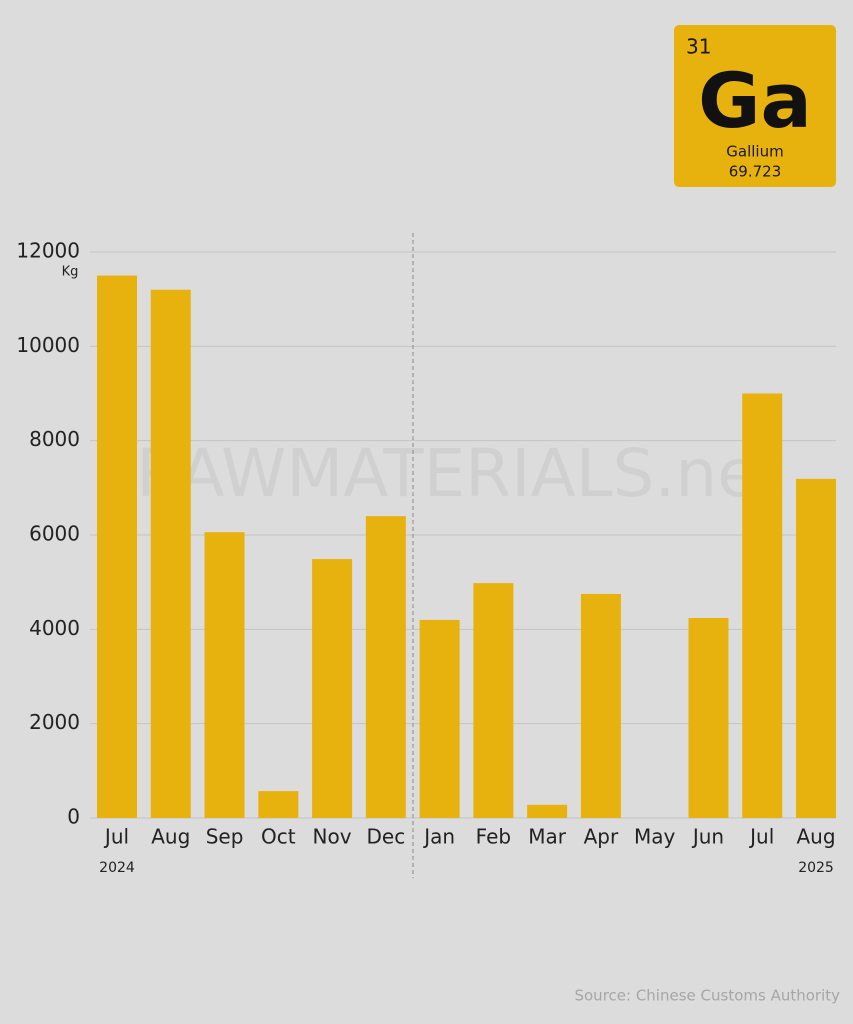 This screenshot has width=853, height=1024. I want to click on year-label: 2025, so click(816, 868).